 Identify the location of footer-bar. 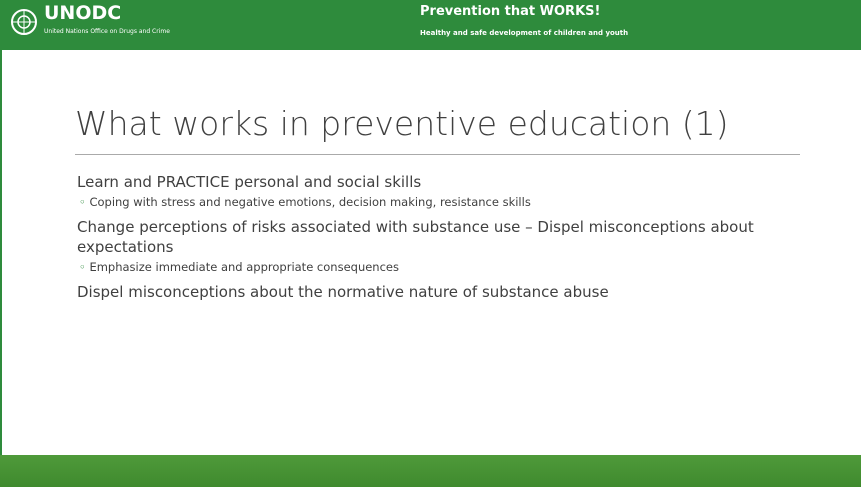
(430, 471).